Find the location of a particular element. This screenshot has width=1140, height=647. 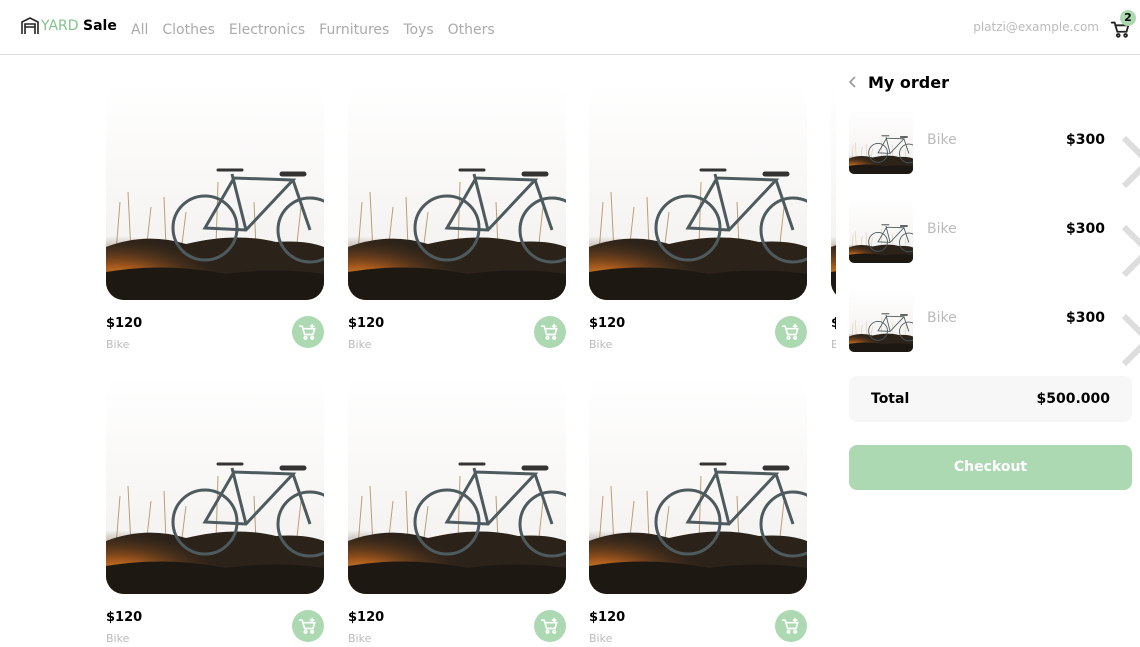

cart-button: 2 is located at coordinates (1123, 25).